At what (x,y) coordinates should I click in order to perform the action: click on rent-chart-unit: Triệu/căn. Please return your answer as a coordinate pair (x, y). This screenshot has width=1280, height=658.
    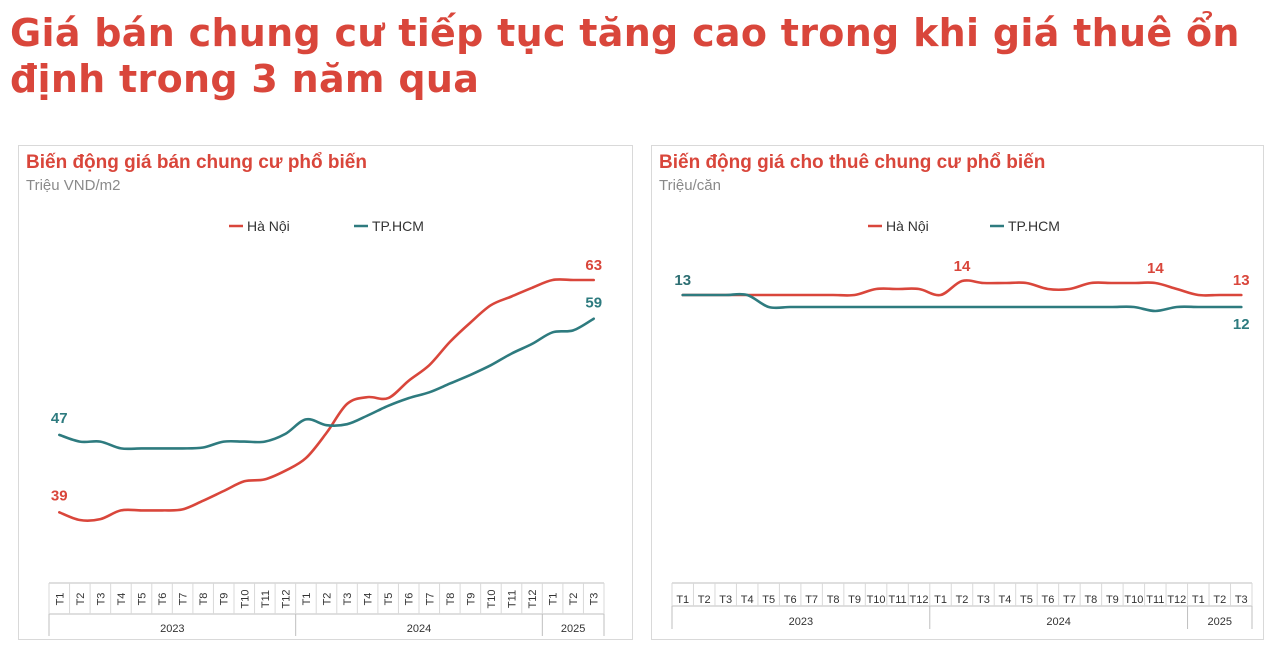
    Looking at the image, I should click on (690, 185).